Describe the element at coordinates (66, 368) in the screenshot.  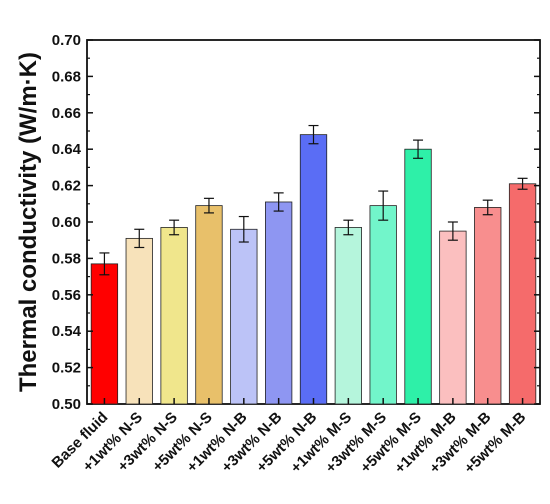
I see `y-tick-label: 0.52` at that location.